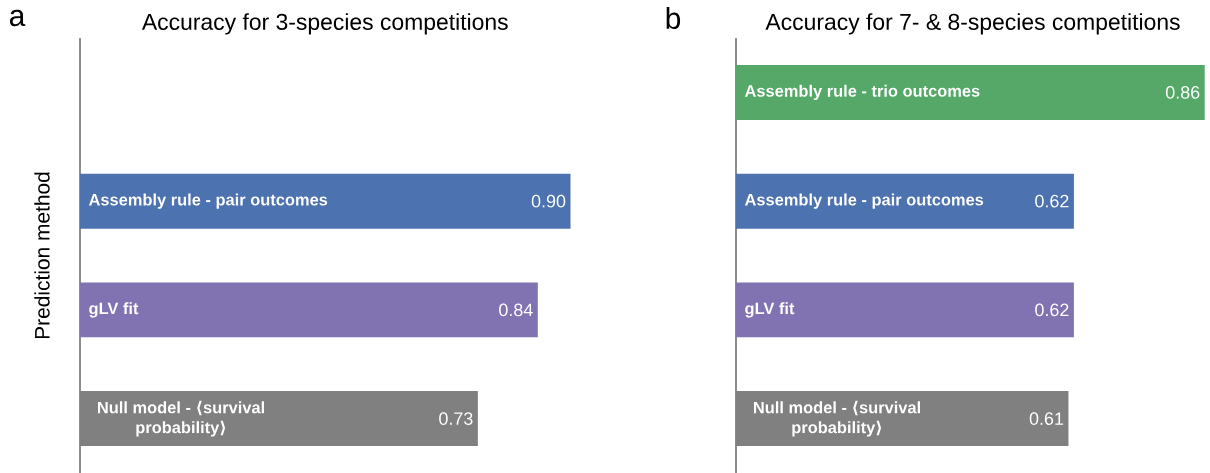 The height and width of the screenshot is (473, 1210). What do you see at coordinates (862, 92) in the screenshot?
I see `category-label: Assembly rule - trio outcomes` at bounding box center [862, 92].